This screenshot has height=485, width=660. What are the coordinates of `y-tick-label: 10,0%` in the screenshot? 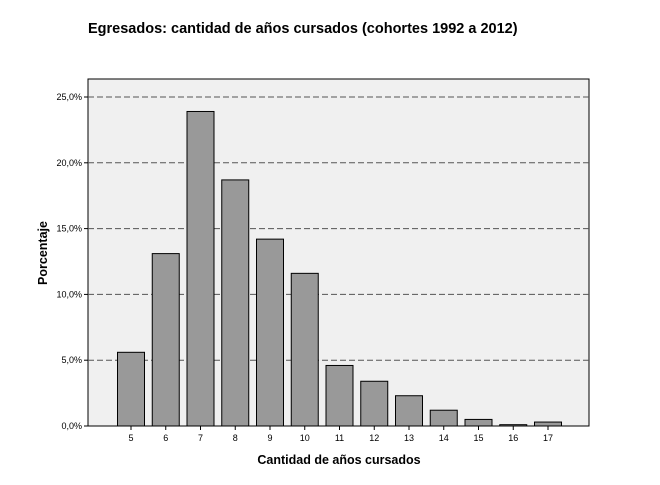 It's located at (69, 294).